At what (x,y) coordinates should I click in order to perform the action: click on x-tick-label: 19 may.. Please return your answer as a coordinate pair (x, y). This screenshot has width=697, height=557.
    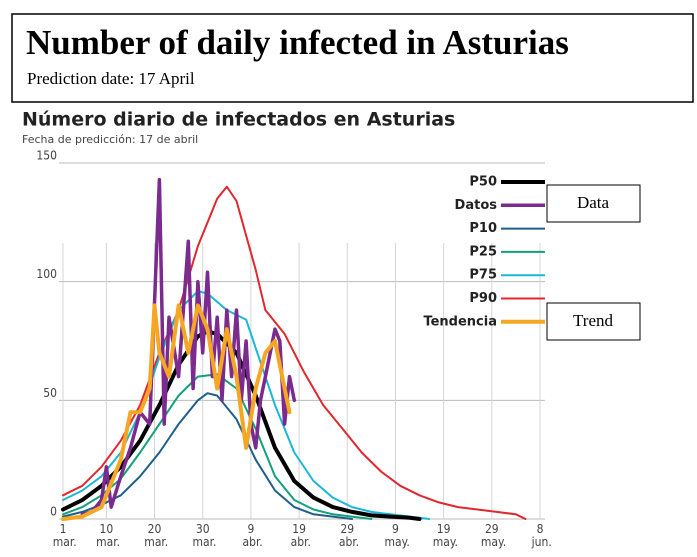
    Looking at the image, I should click on (443, 535).